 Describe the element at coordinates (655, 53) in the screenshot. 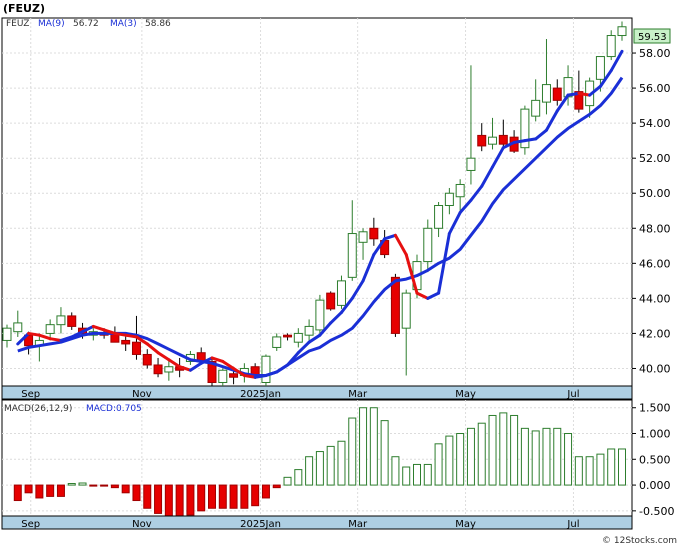

I see `price-y-tick-label: 58.00` at that location.